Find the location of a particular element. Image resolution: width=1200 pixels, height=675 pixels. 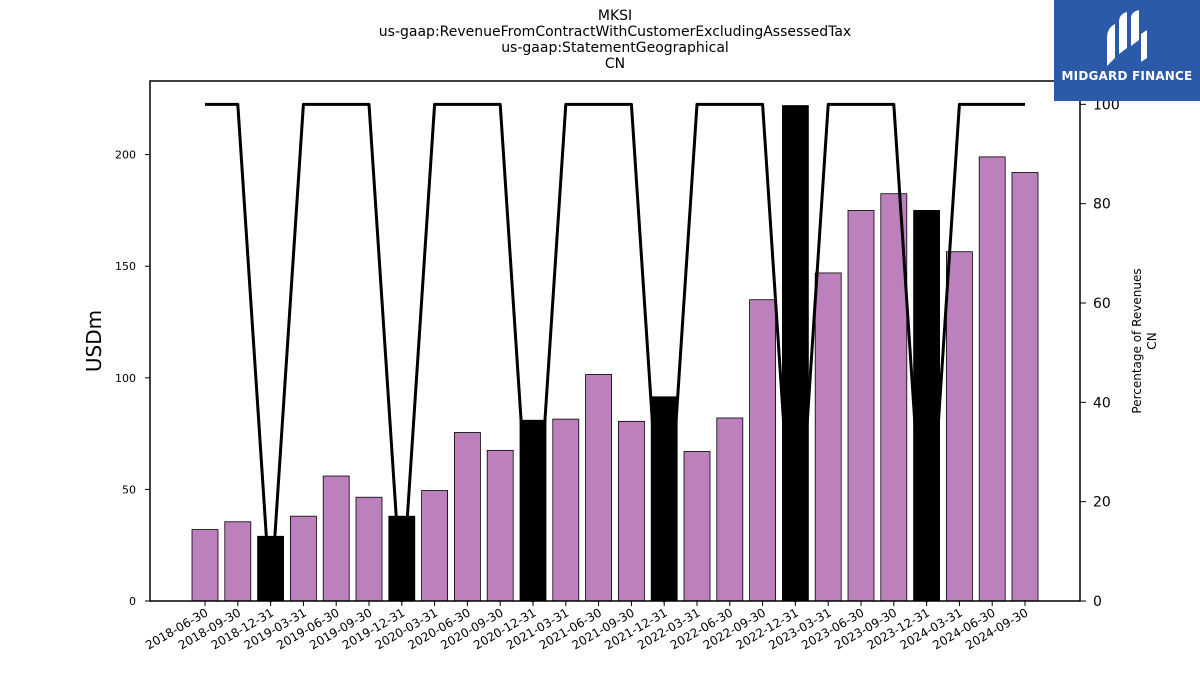

logo-text: MIDGARD FINANCE is located at coordinates (1127, 76).